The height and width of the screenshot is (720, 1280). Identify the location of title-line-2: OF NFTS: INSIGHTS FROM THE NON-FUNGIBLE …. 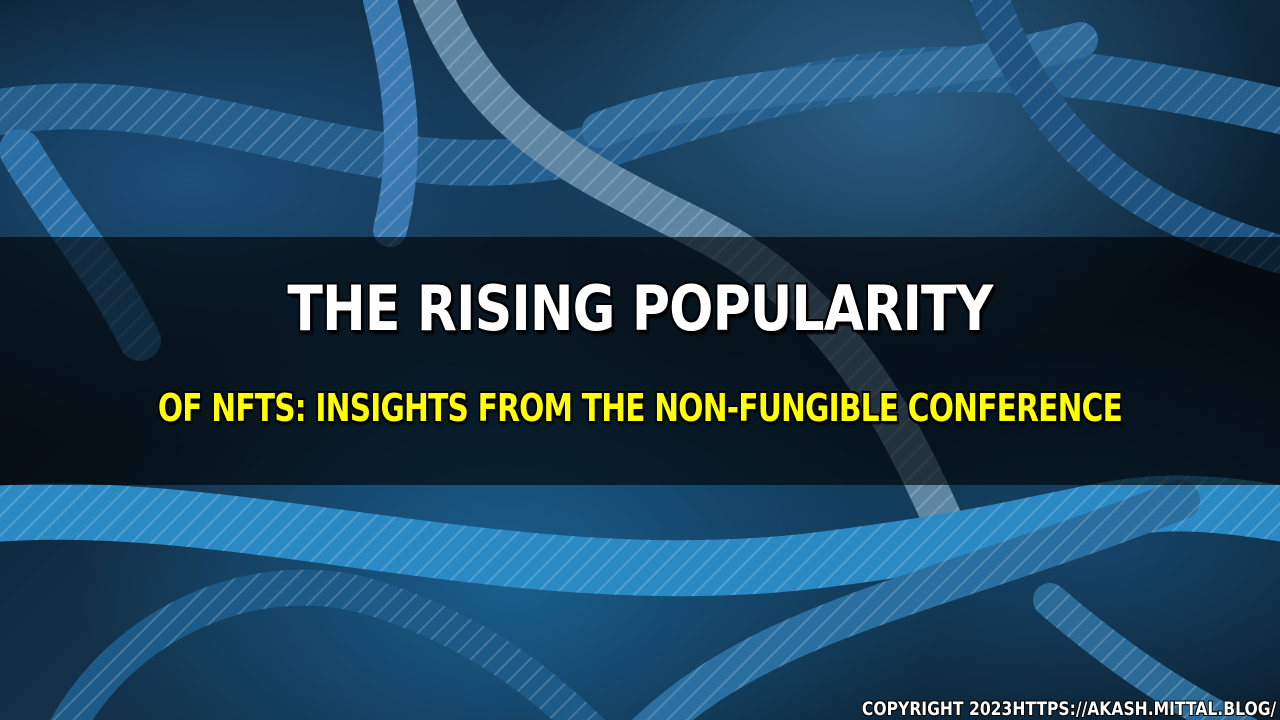
(640, 408).